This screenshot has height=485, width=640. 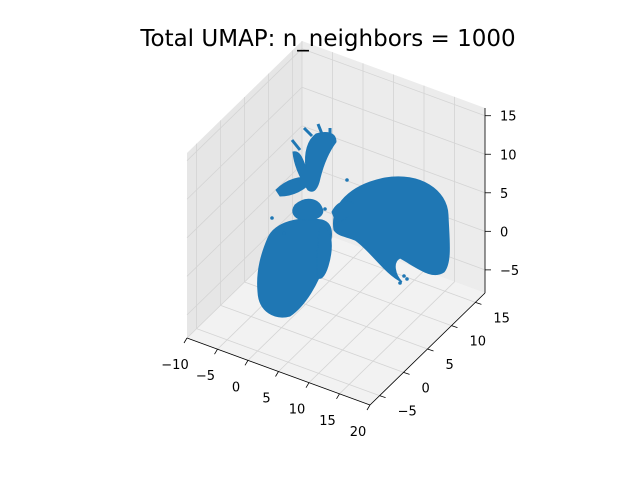 What do you see at coordinates (508, 117) in the screenshot?
I see `z-tick-label: 15` at bounding box center [508, 117].